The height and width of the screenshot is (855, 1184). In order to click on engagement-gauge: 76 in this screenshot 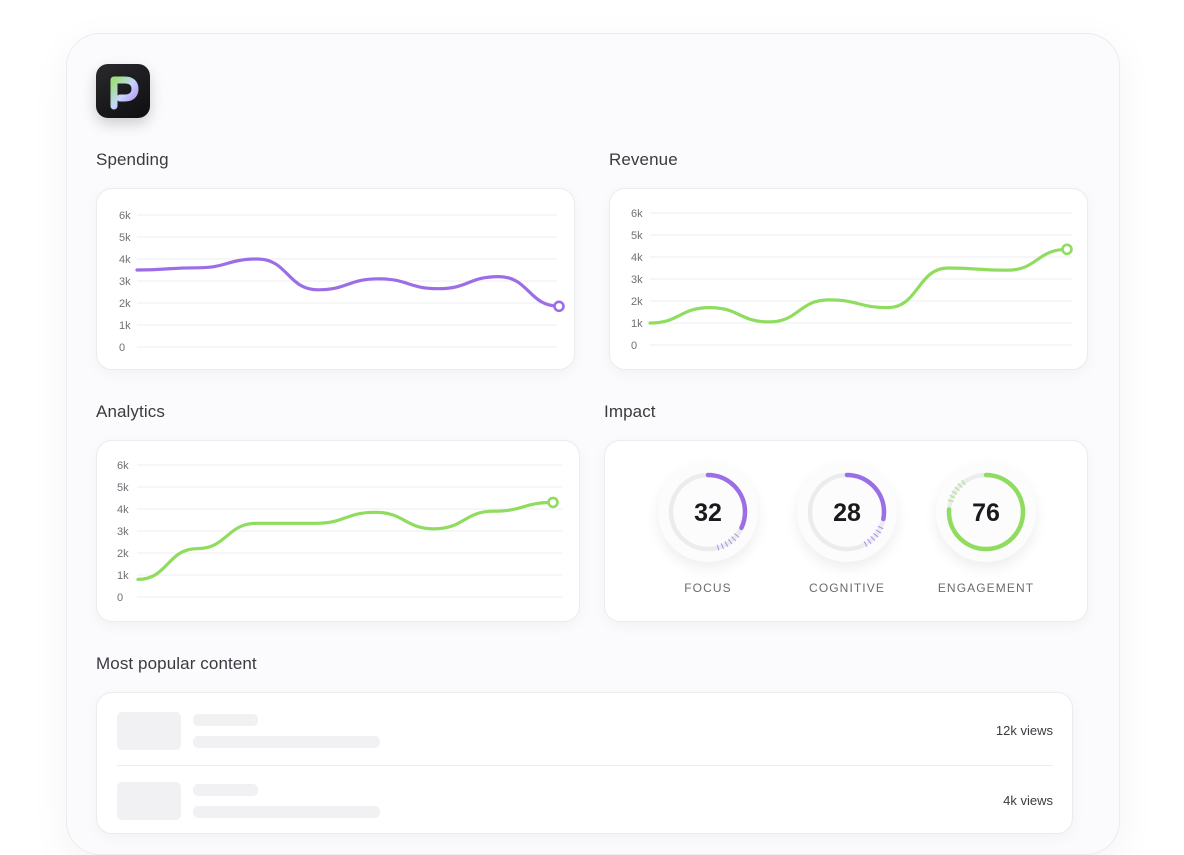, I will do `click(986, 512)`.